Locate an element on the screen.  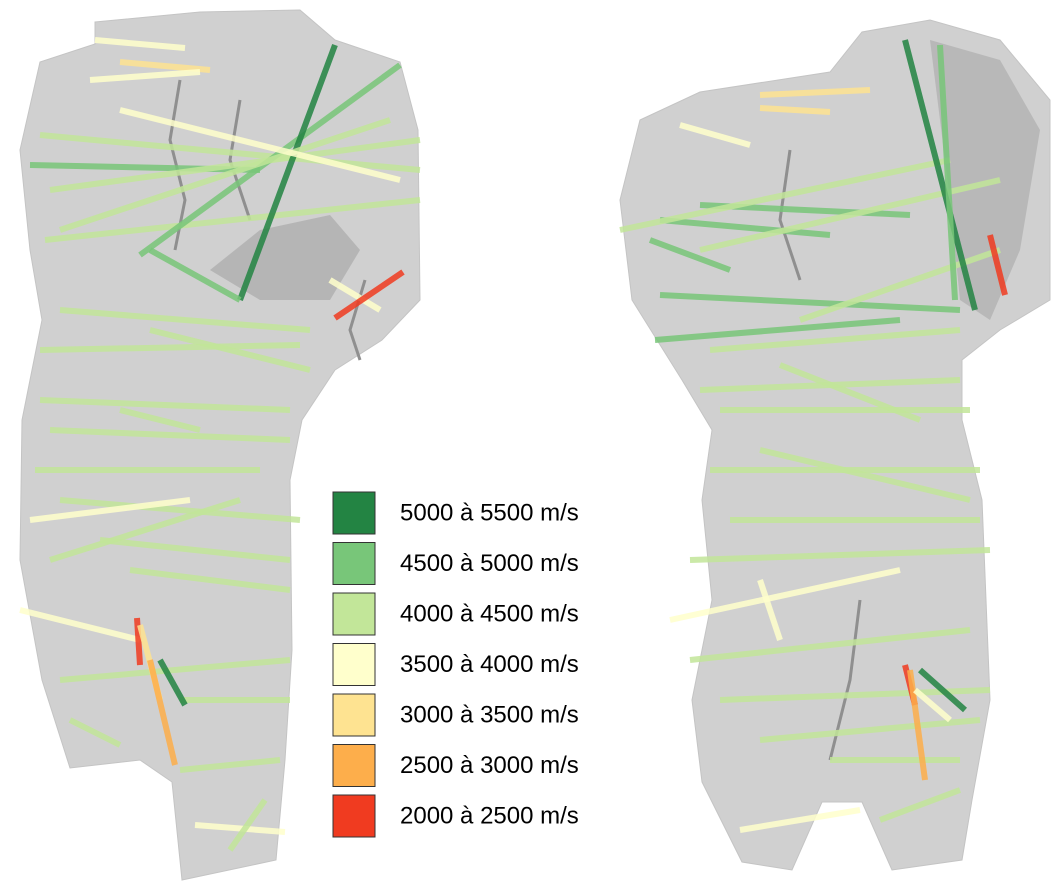
legend-label: 3000 à 3500 m/s is located at coordinates (489, 714).